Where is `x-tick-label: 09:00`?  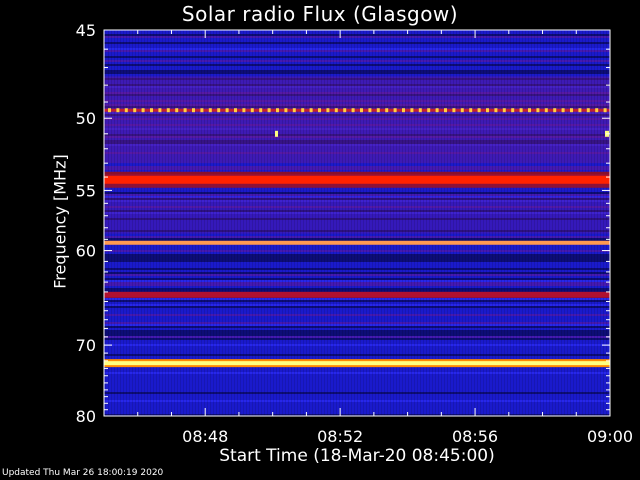 x-tick-label: 09:00 is located at coordinates (610, 436).